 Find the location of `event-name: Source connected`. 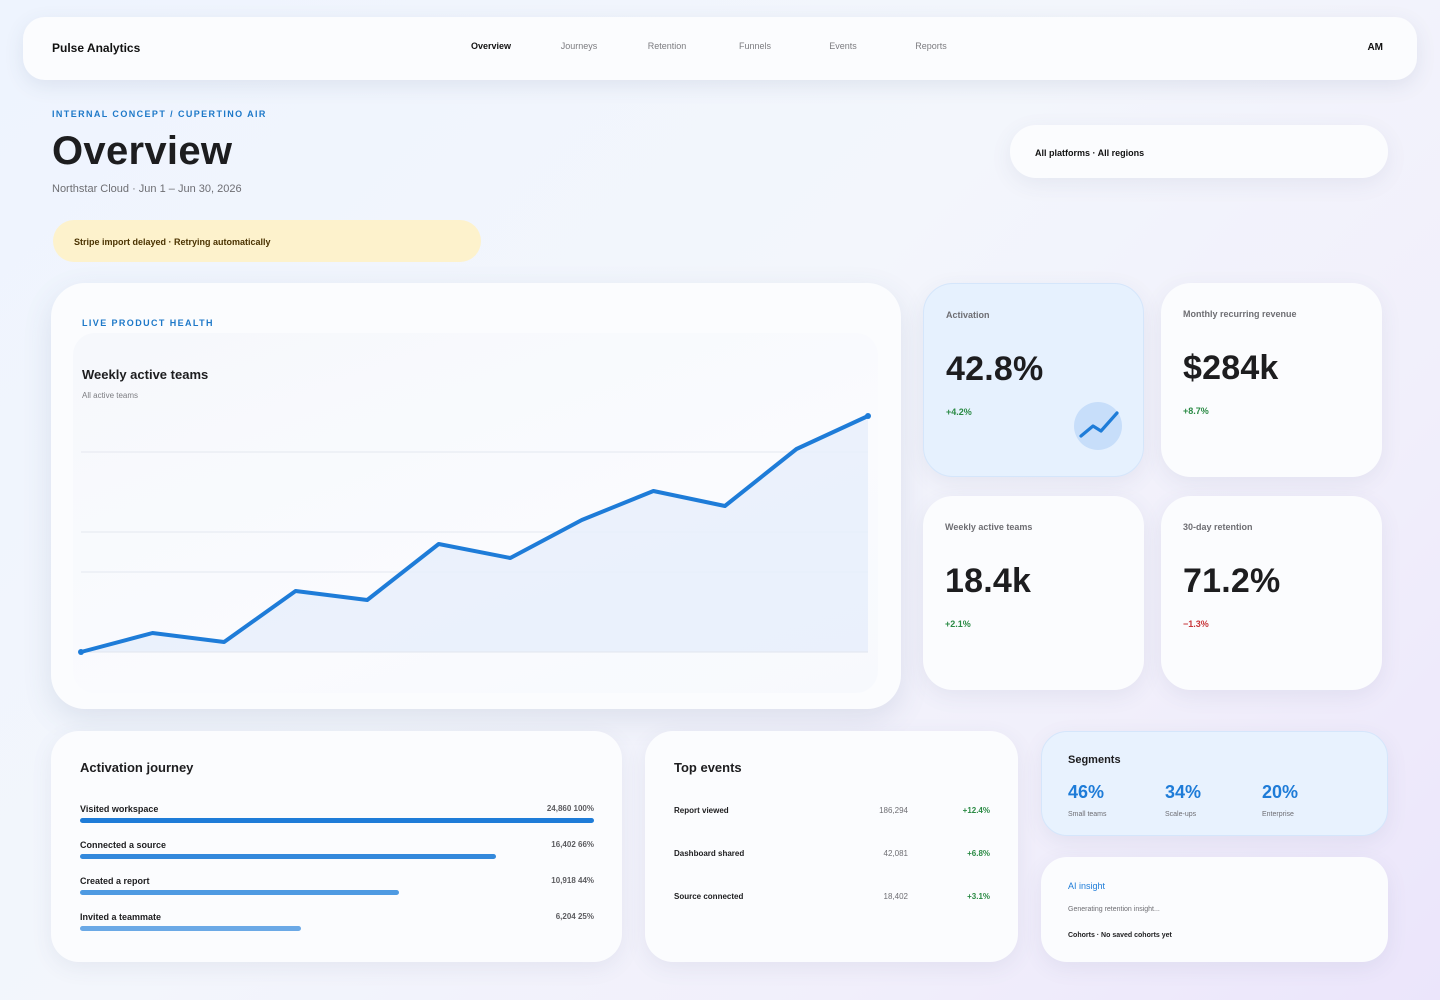

event-name: Source connected is located at coordinates (709, 896).